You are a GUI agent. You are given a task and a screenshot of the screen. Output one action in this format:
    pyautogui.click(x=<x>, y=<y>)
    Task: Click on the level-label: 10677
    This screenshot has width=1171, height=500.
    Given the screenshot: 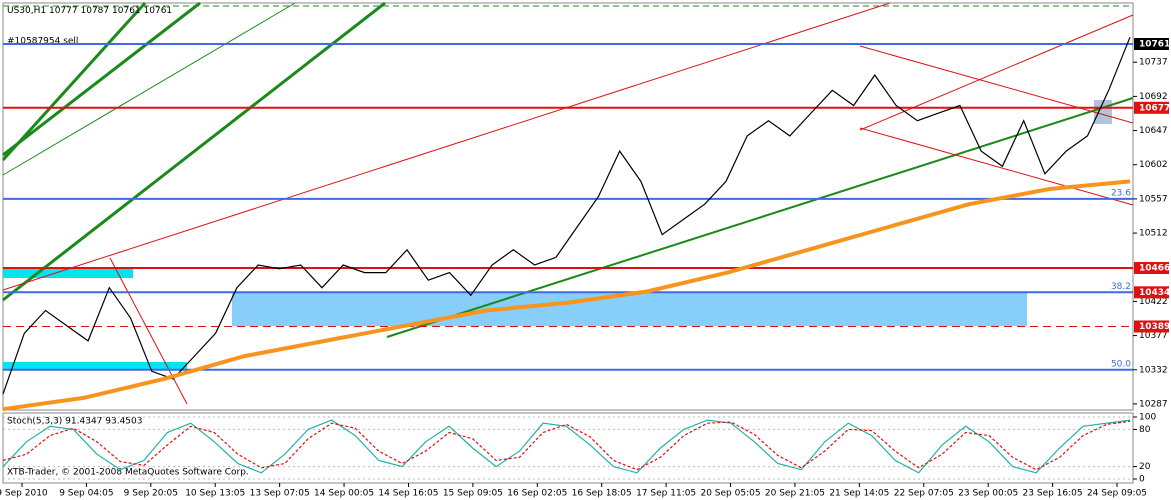 What is the action you would take?
    pyautogui.click(x=1154, y=108)
    